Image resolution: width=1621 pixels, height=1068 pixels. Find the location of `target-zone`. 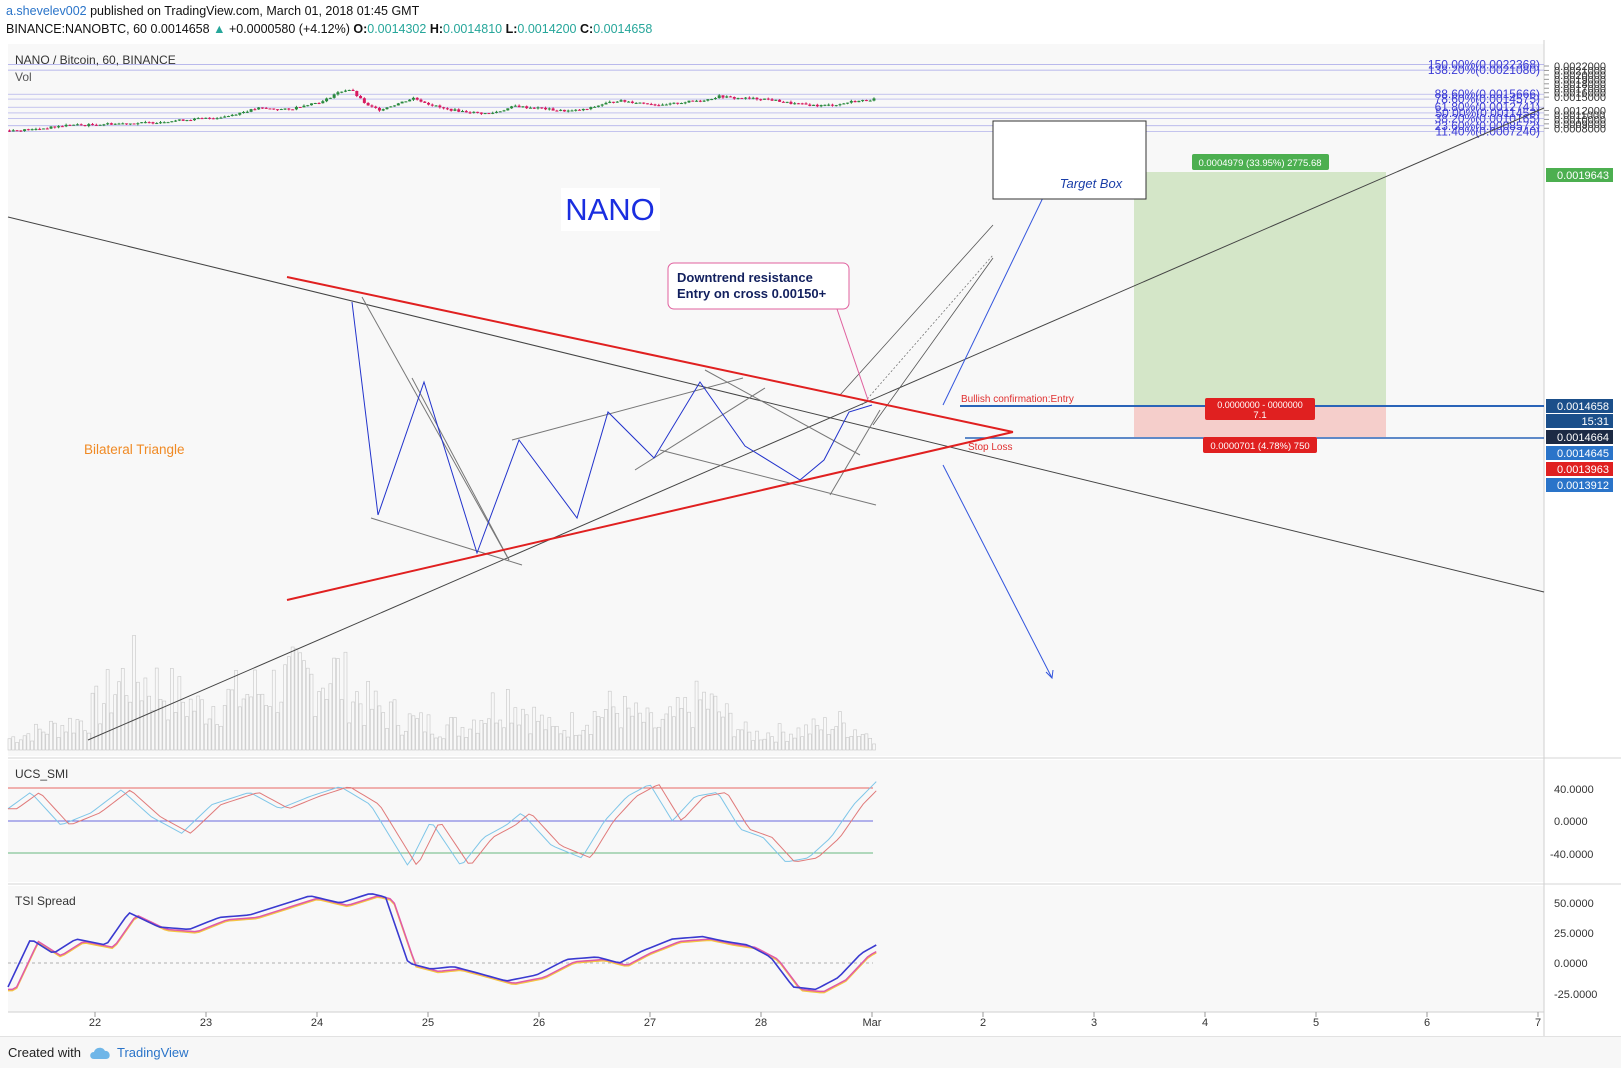

target-zone is located at coordinates (1260, 288).